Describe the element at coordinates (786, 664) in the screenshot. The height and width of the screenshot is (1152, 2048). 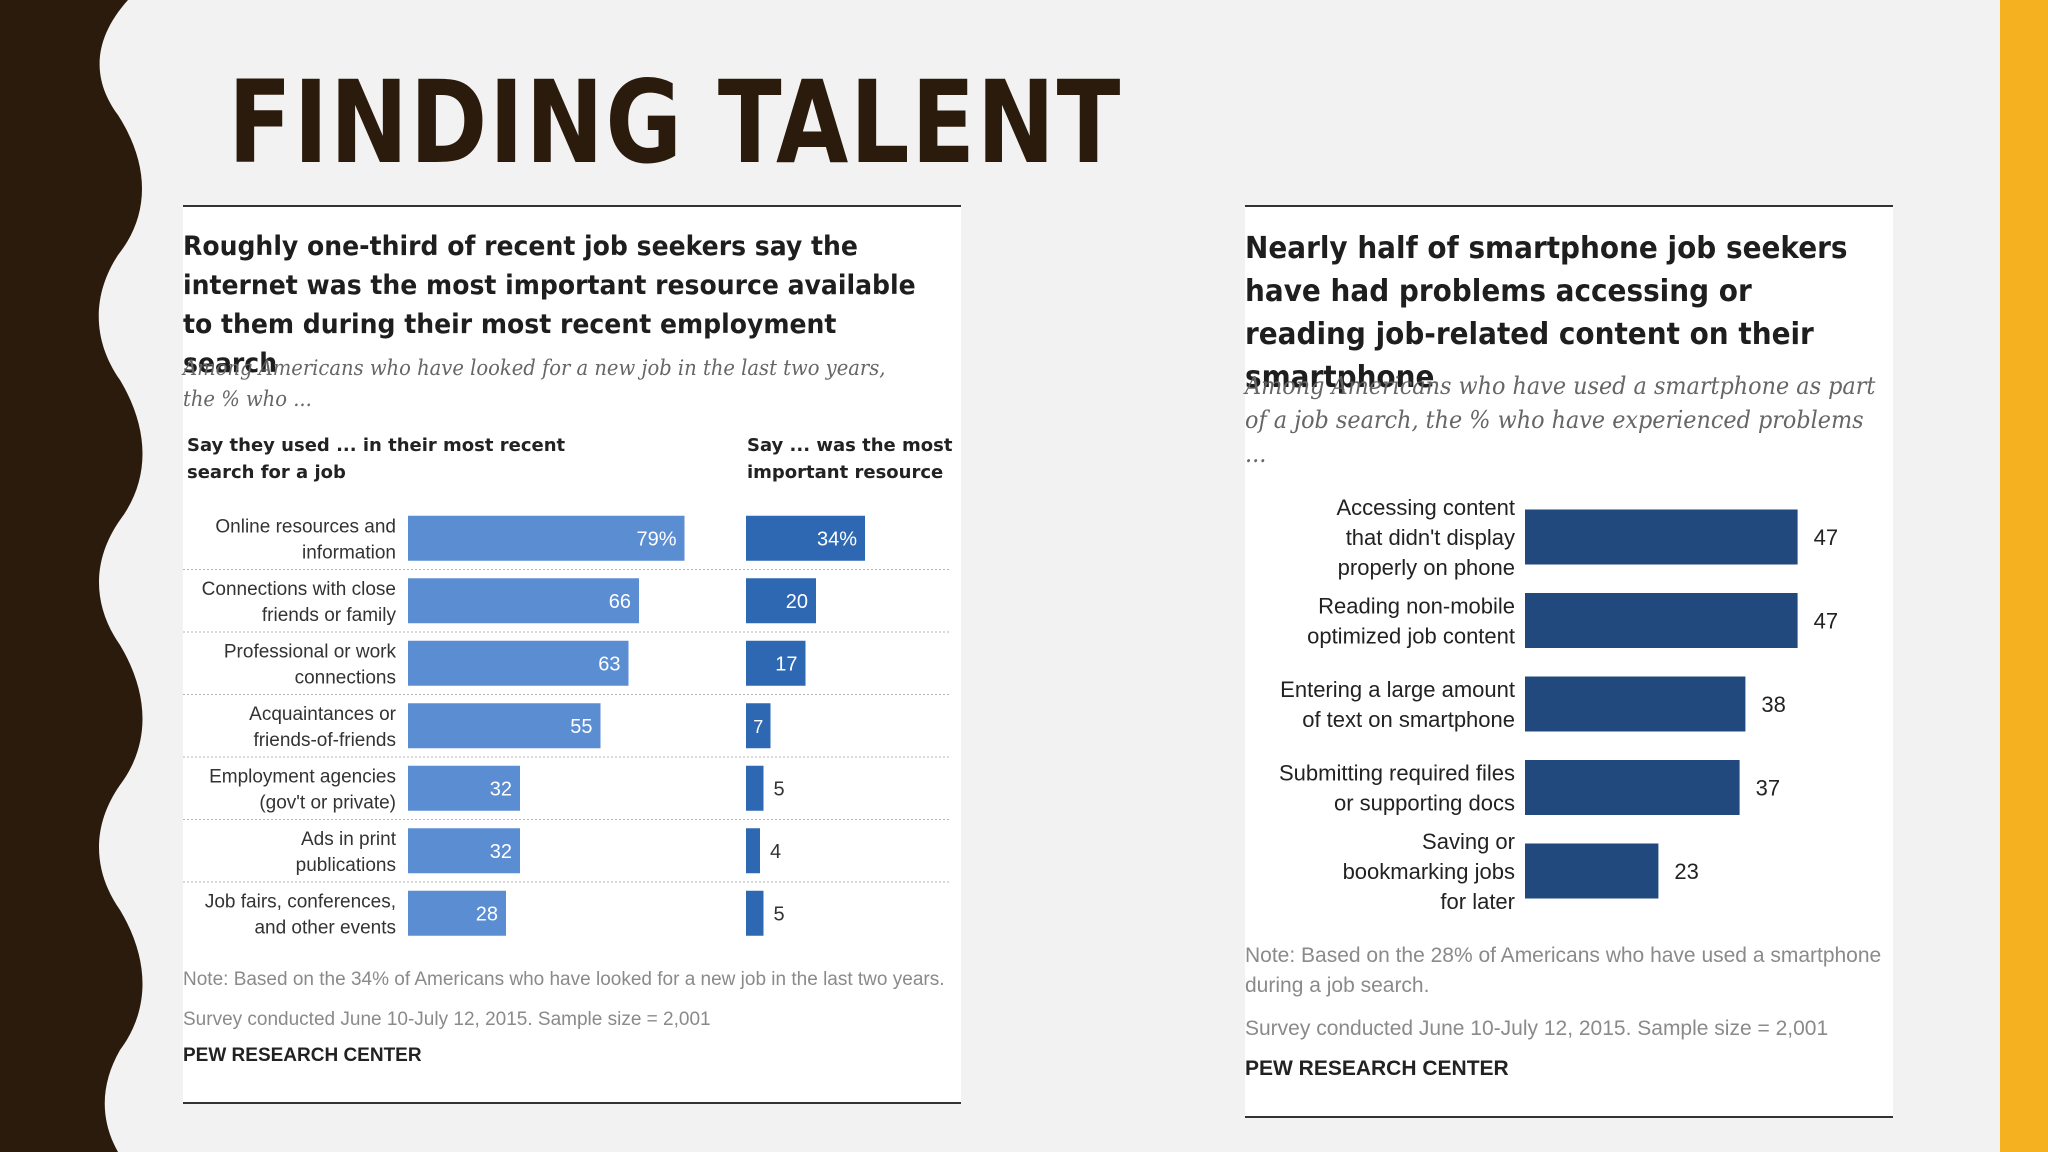
I see `bar-value-label: 17` at that location.